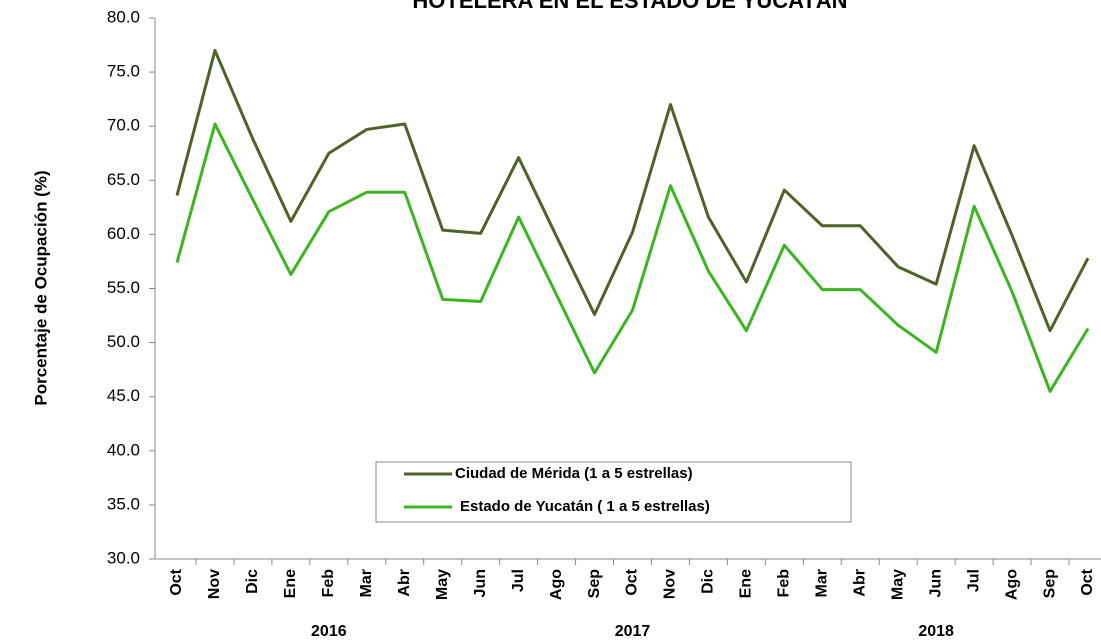  I want to click on y-tick-label: 30.0, so click(123, 557).